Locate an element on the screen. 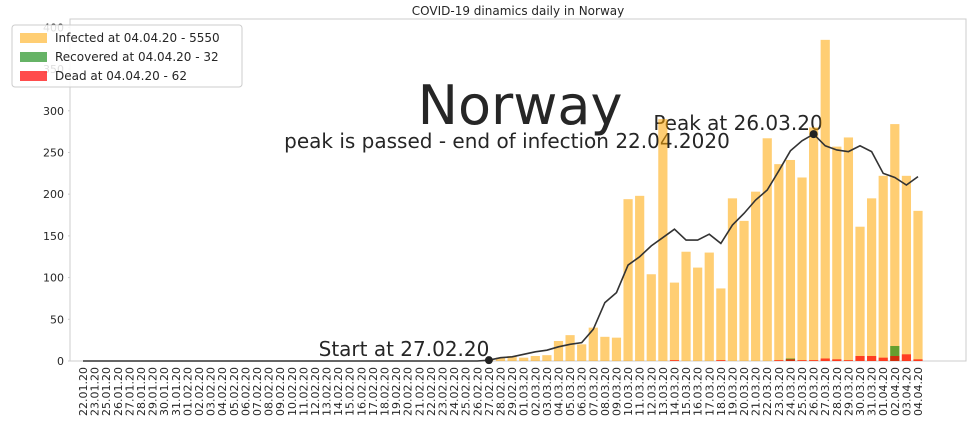  x-tick-label: 20.02.20 is located at coordinates (408, 391).